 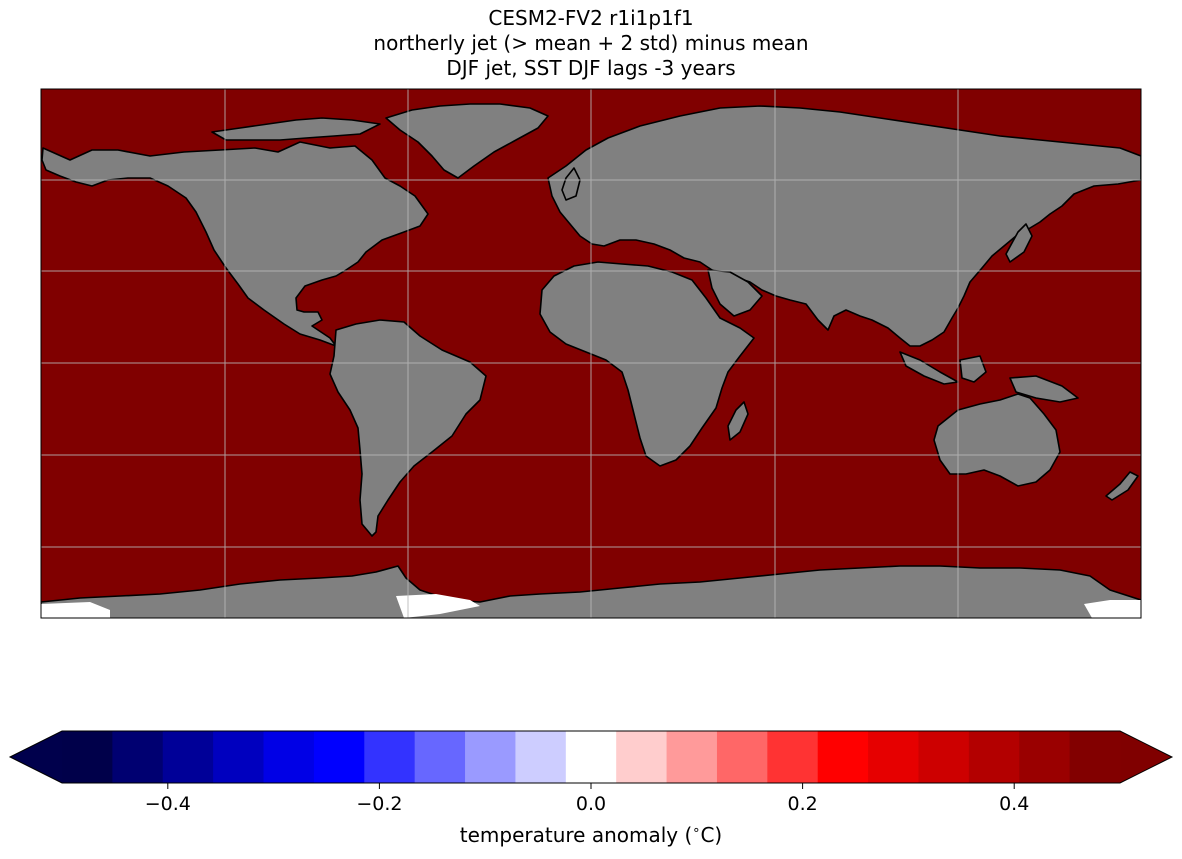 I want to click on landmass-british-isles, so click(x=571, y=184).